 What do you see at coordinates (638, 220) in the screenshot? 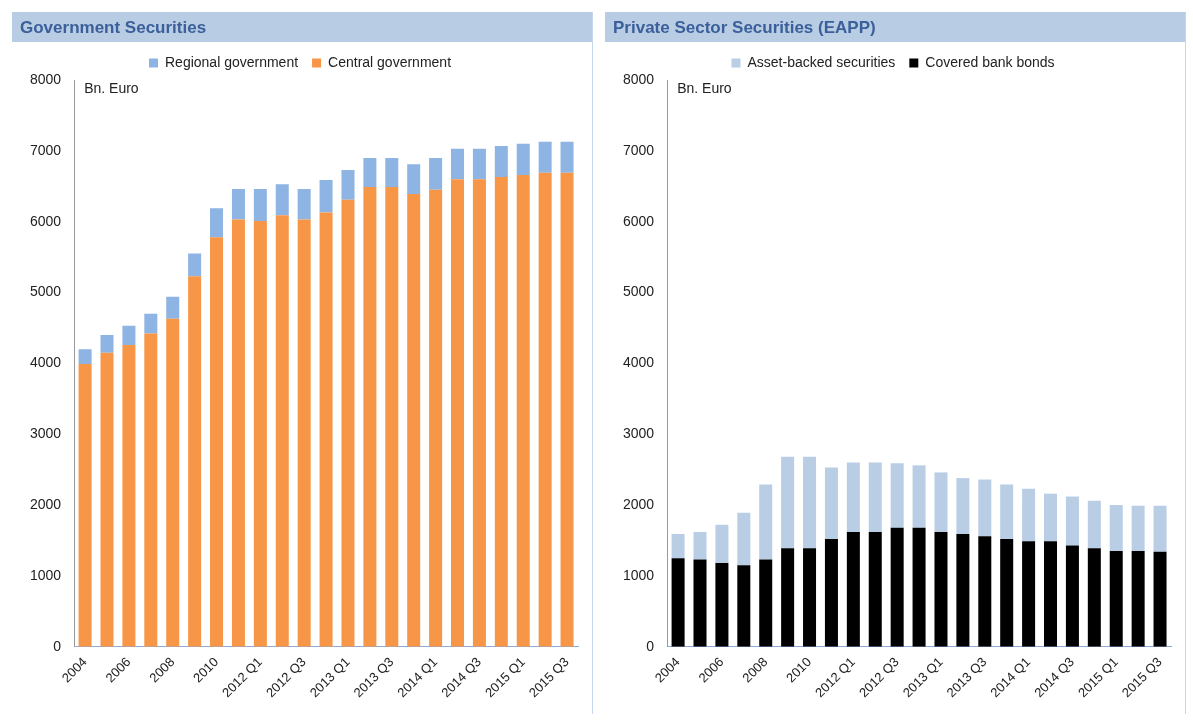
I see `y-tick-label: 6000` at bounding box center [638, 220].